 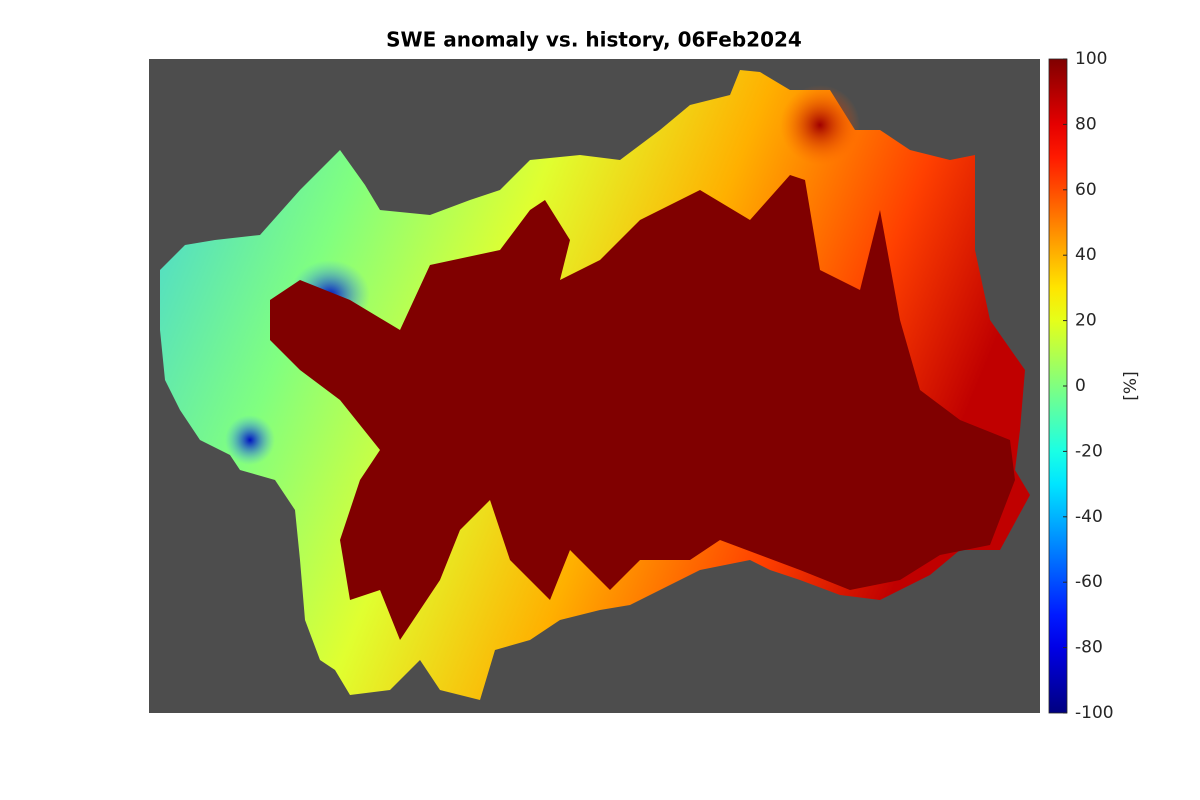 What do you see at coordinates (250, 440) in the screenshot?
I see `anomaly-high` at bounding box center [250, 440].